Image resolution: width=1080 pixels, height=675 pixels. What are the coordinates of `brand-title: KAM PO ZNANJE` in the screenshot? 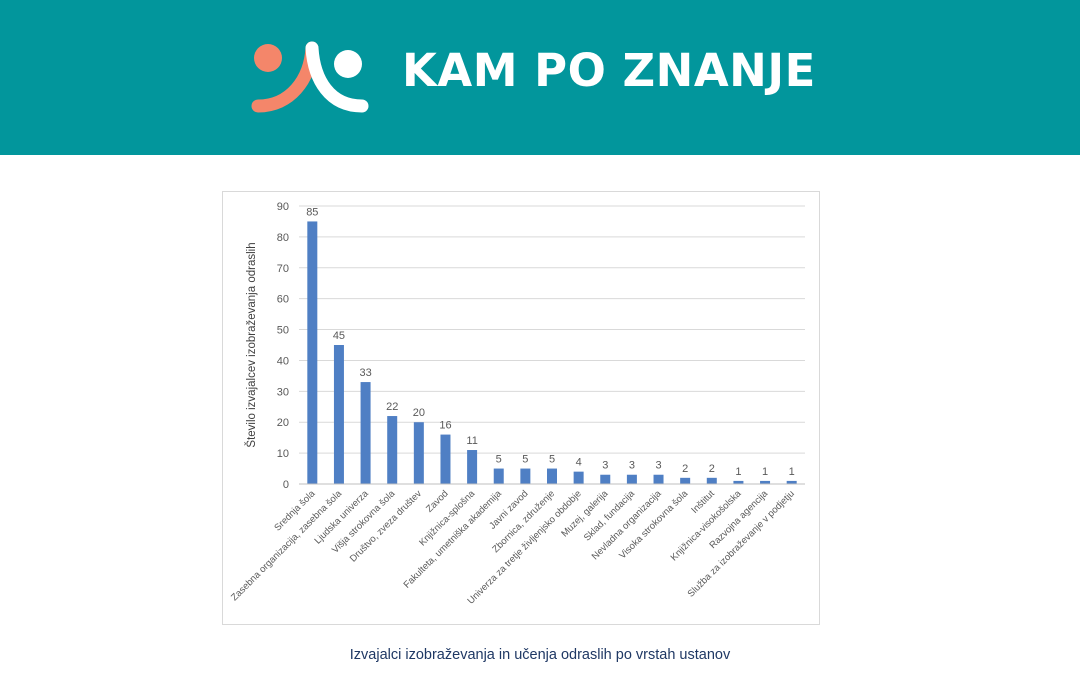 It's located at (609, 70).